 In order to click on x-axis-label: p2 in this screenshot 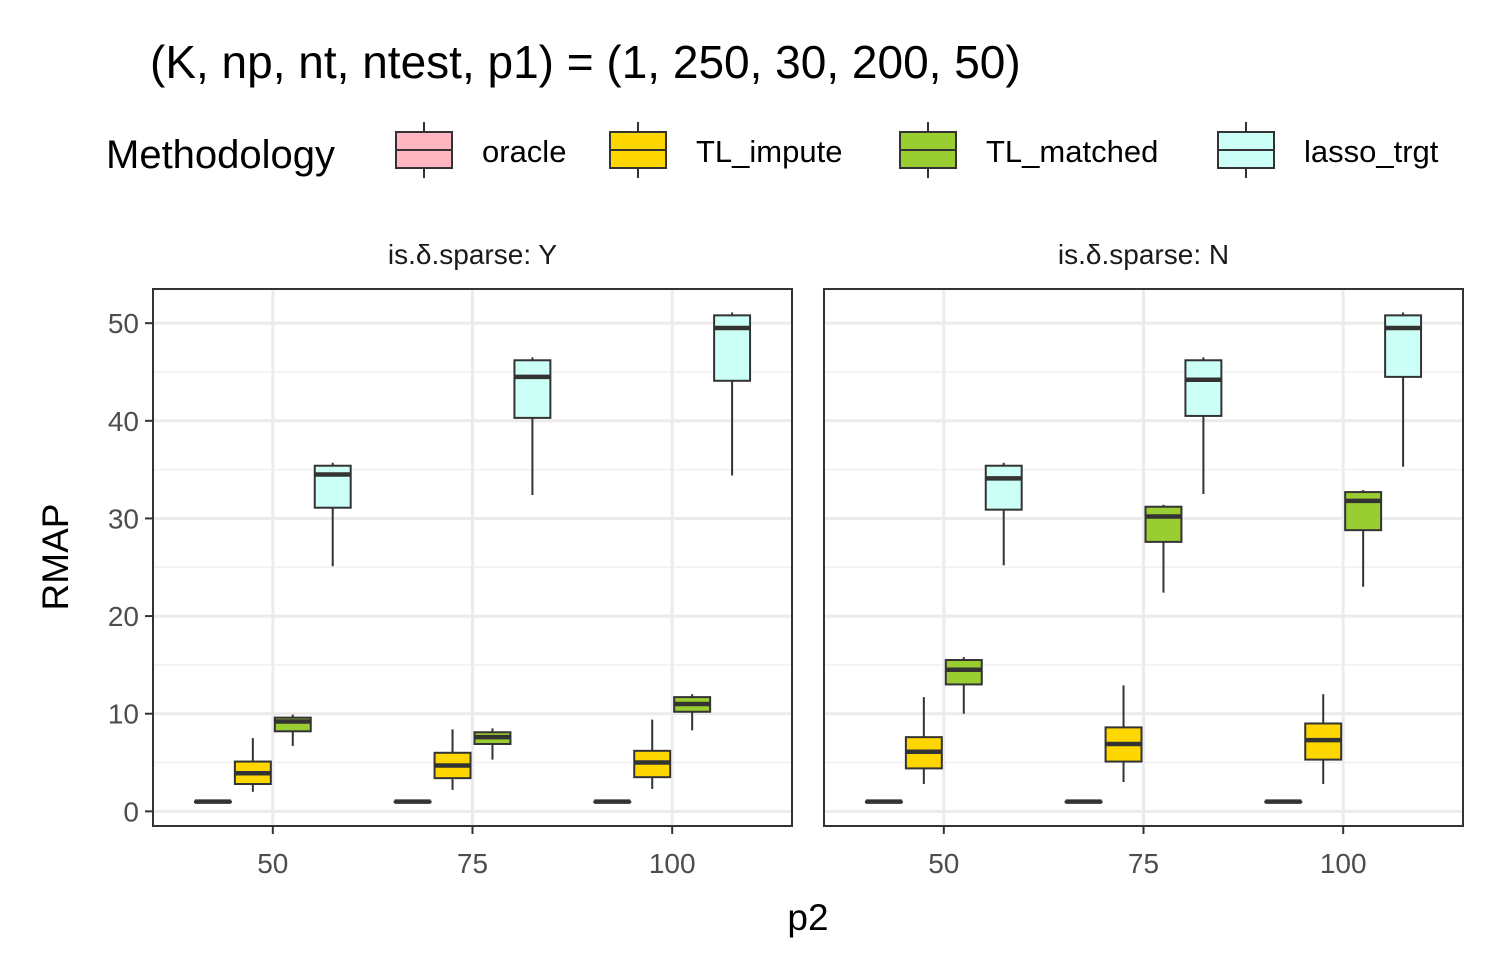, I will do `click(807, 917)`.